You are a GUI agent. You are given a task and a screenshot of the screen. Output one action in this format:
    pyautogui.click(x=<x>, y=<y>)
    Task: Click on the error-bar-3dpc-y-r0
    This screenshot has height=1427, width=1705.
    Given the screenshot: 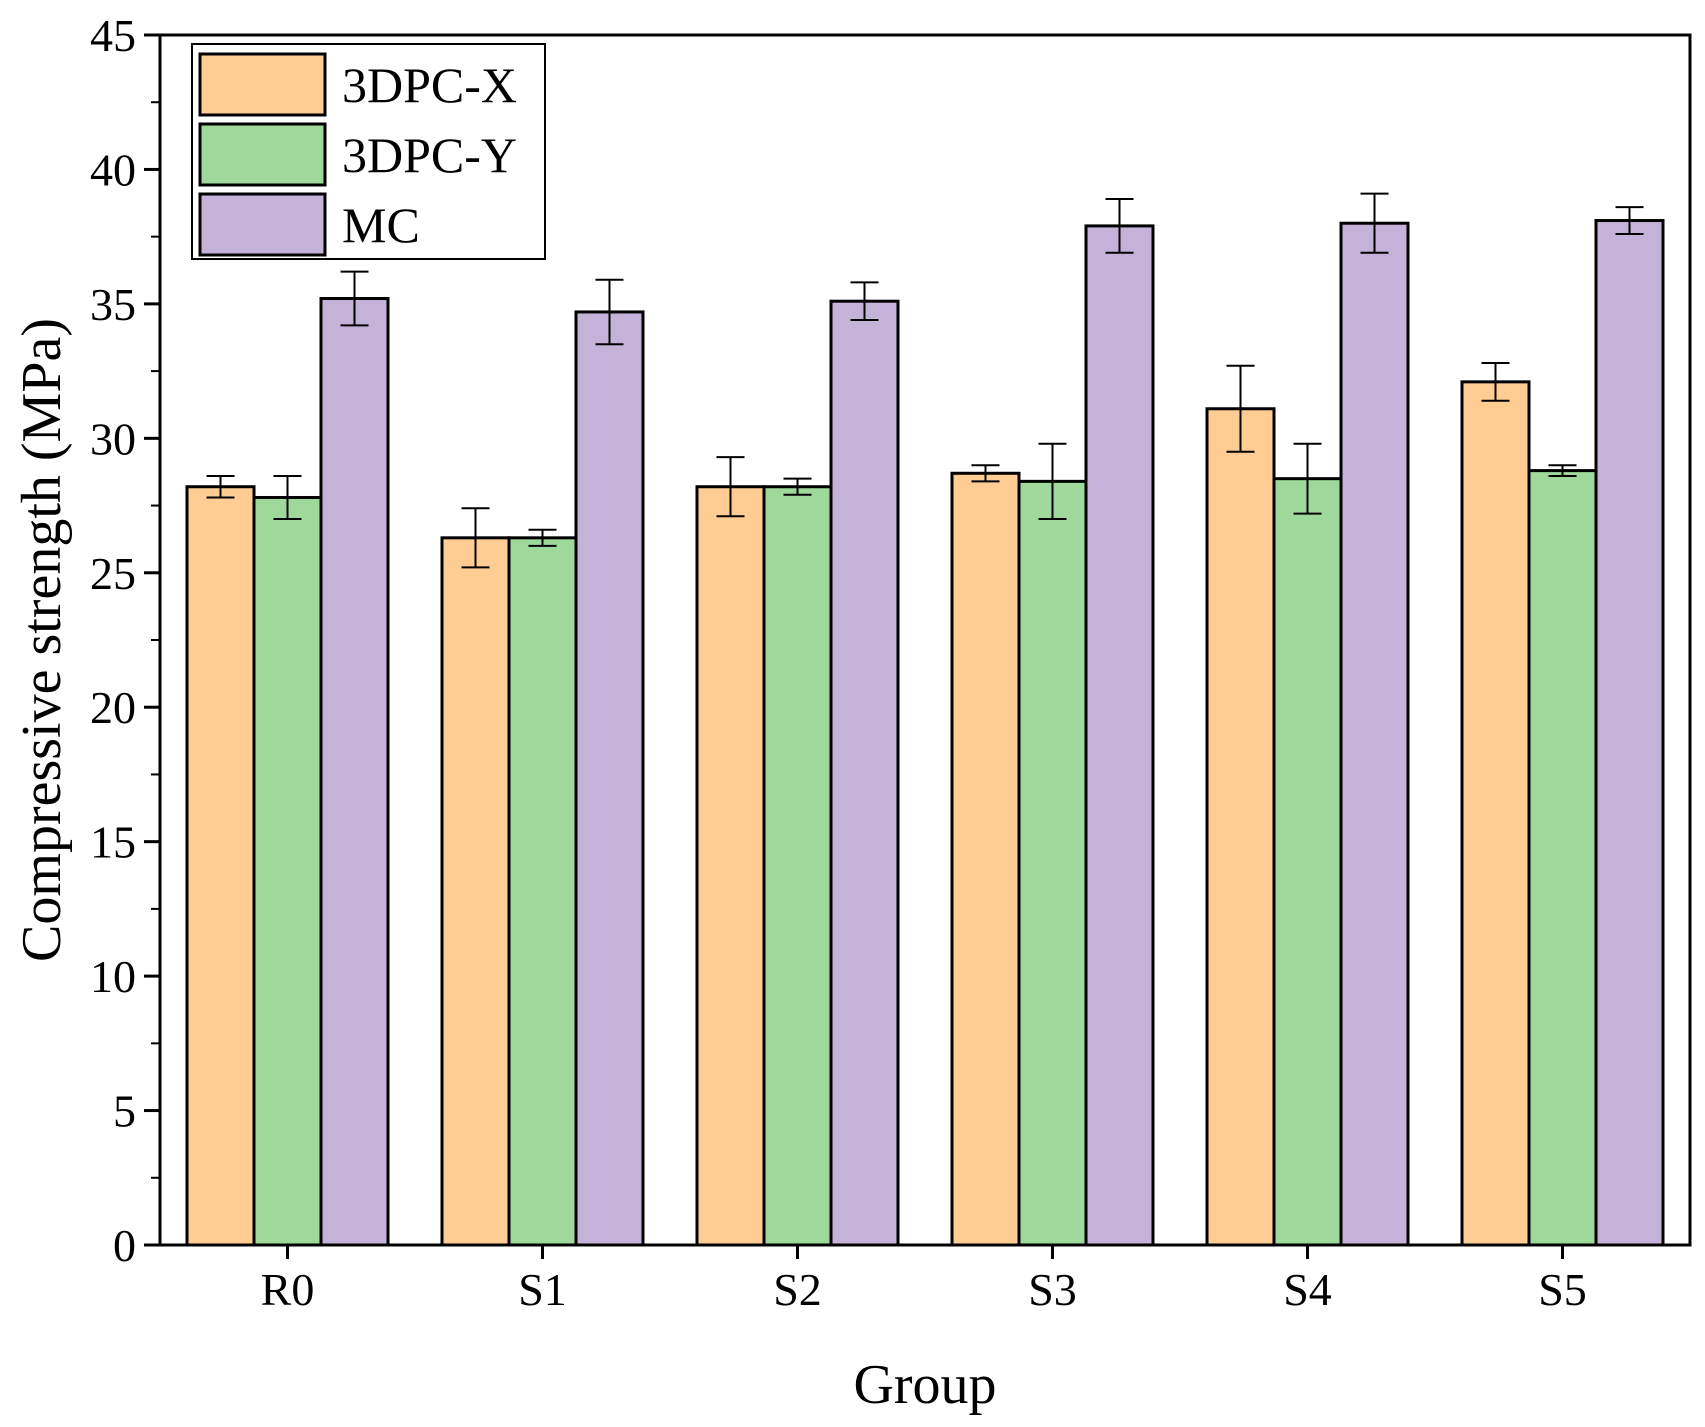 What is the action you would take?
    pyautogui.click(x=287, y=497)
    